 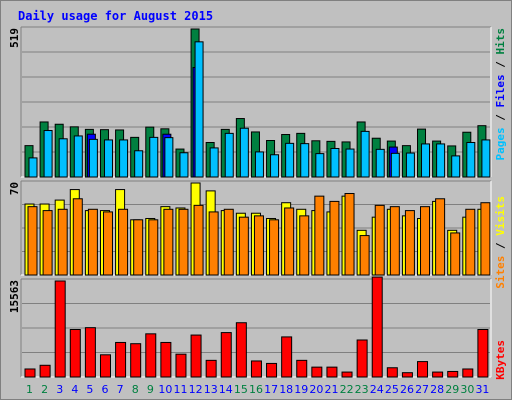 I want to click on day-label: 18, so click(x=286, y=389).